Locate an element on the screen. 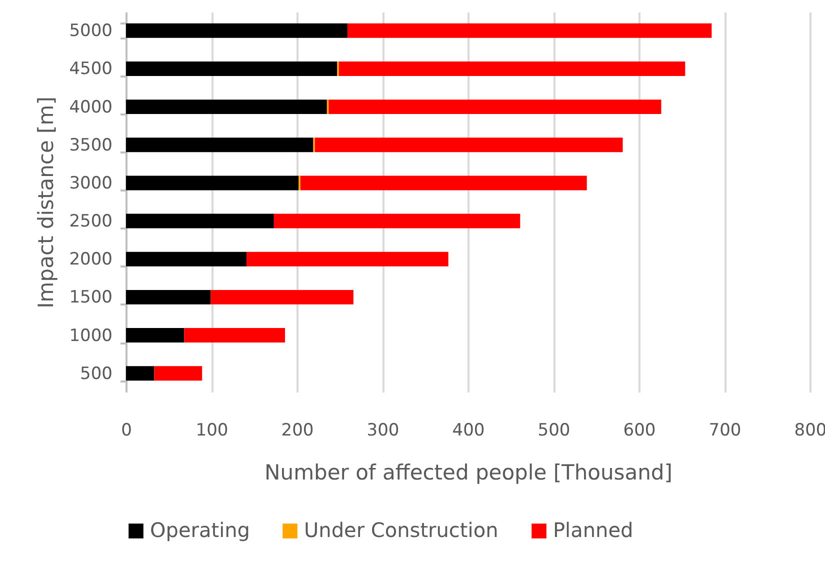 Image resolution: width=825 pixels, height=570 pixels. legend-label: Operating is located at coordinates (200, 530).